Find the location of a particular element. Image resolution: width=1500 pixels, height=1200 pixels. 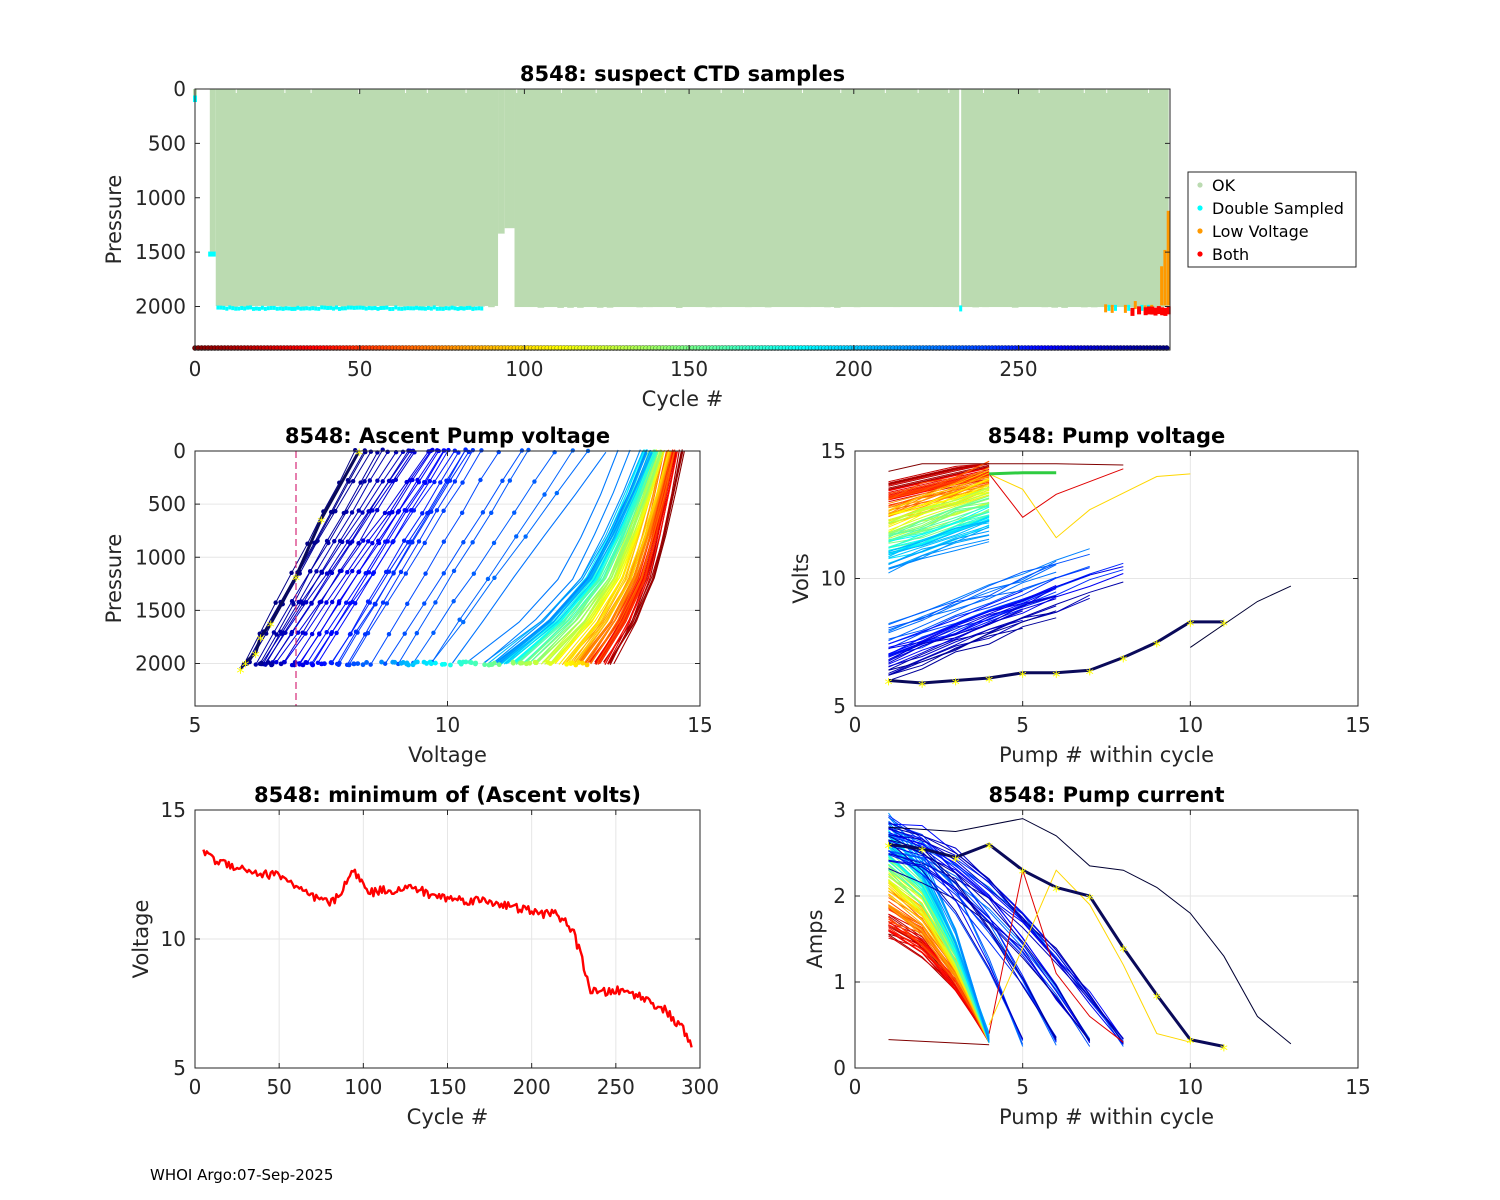

pumpc-y-tick-label: 1 is located at coordinates (839, 982).